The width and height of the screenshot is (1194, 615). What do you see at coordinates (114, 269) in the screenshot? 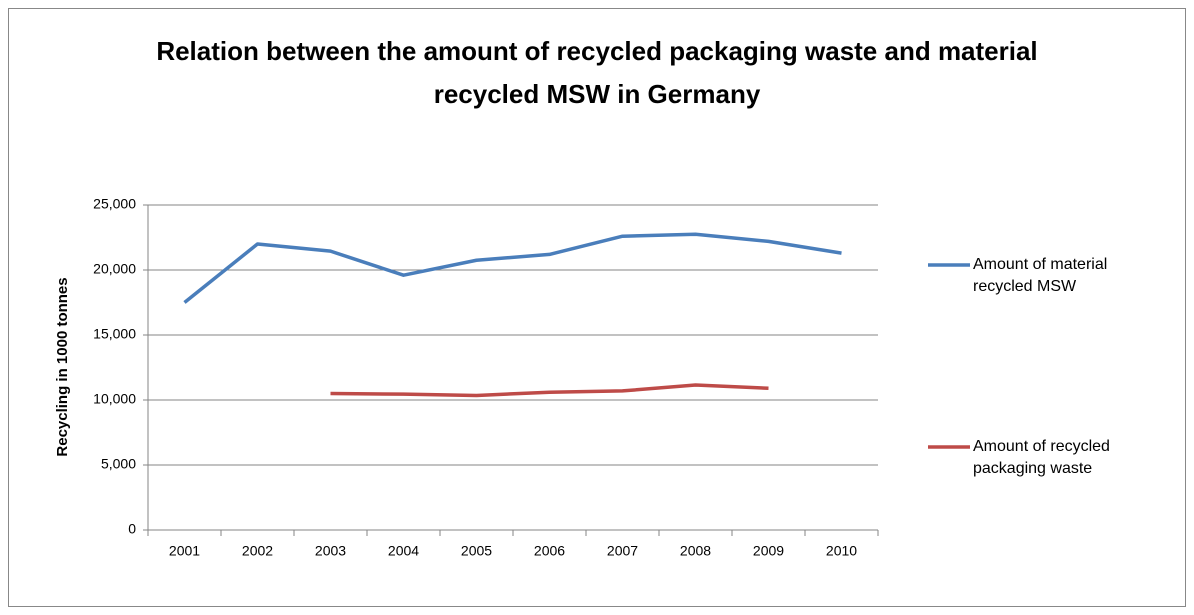
I see `y-tick-label: 20,000` at bounding box center [114, 269].